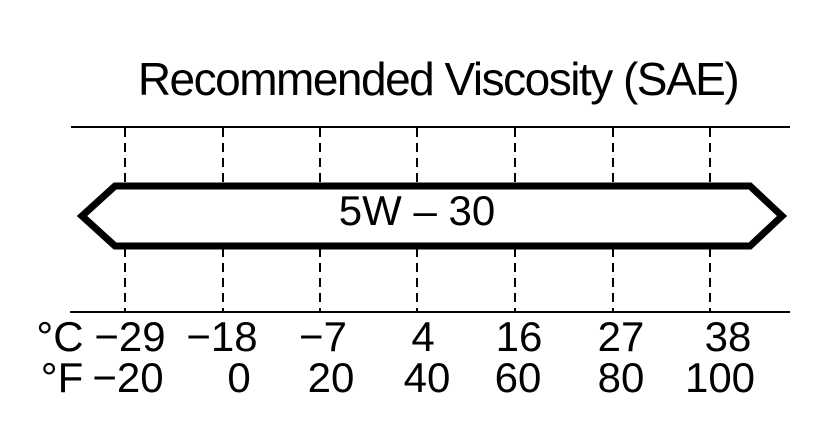  What do you see at coordinates (519, 336) in the screenshot?
I see `celsius-value-4: 16` at bounding box center [519, 336].